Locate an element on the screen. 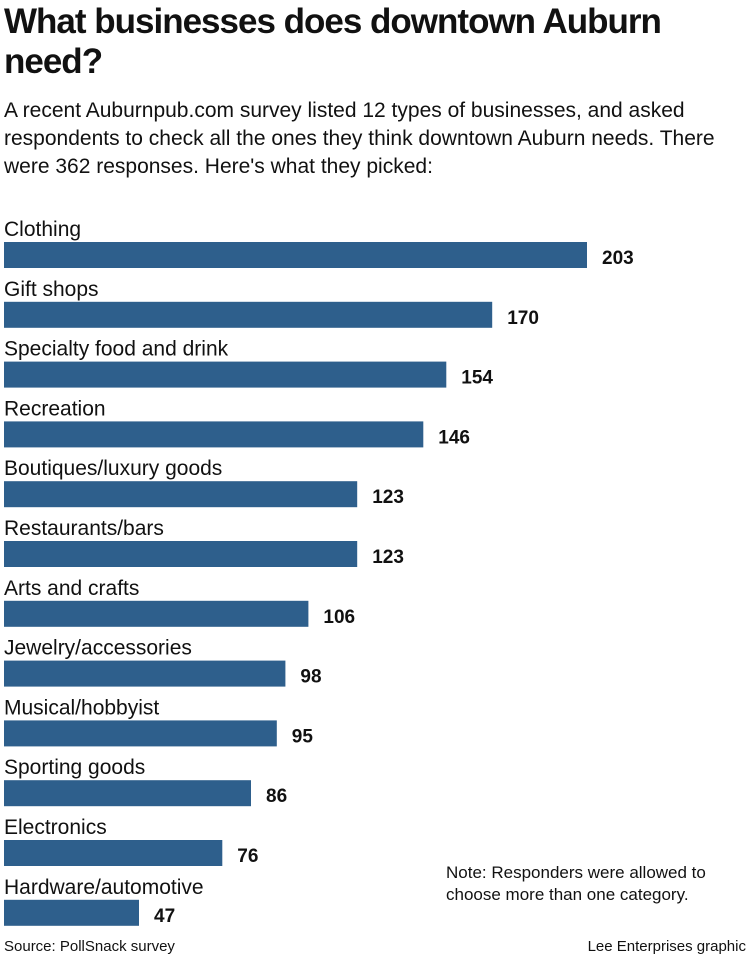 The height and width of the screenshot is (968, 750). bar-clothing is located at coordinates (295, 255).